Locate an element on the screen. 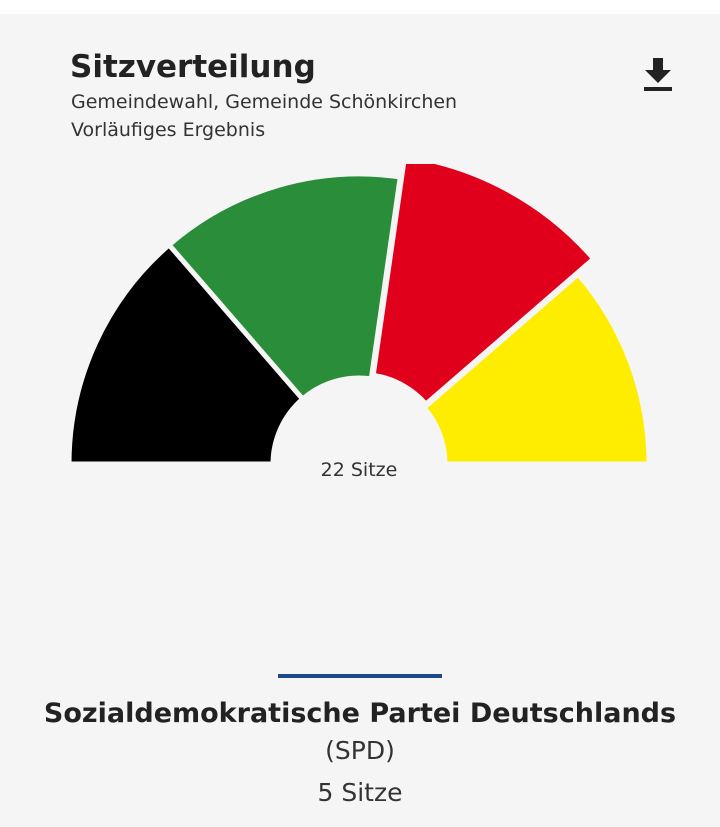  result-status: Vorläufiges Ergebnis is located at coordinates (168, 130).